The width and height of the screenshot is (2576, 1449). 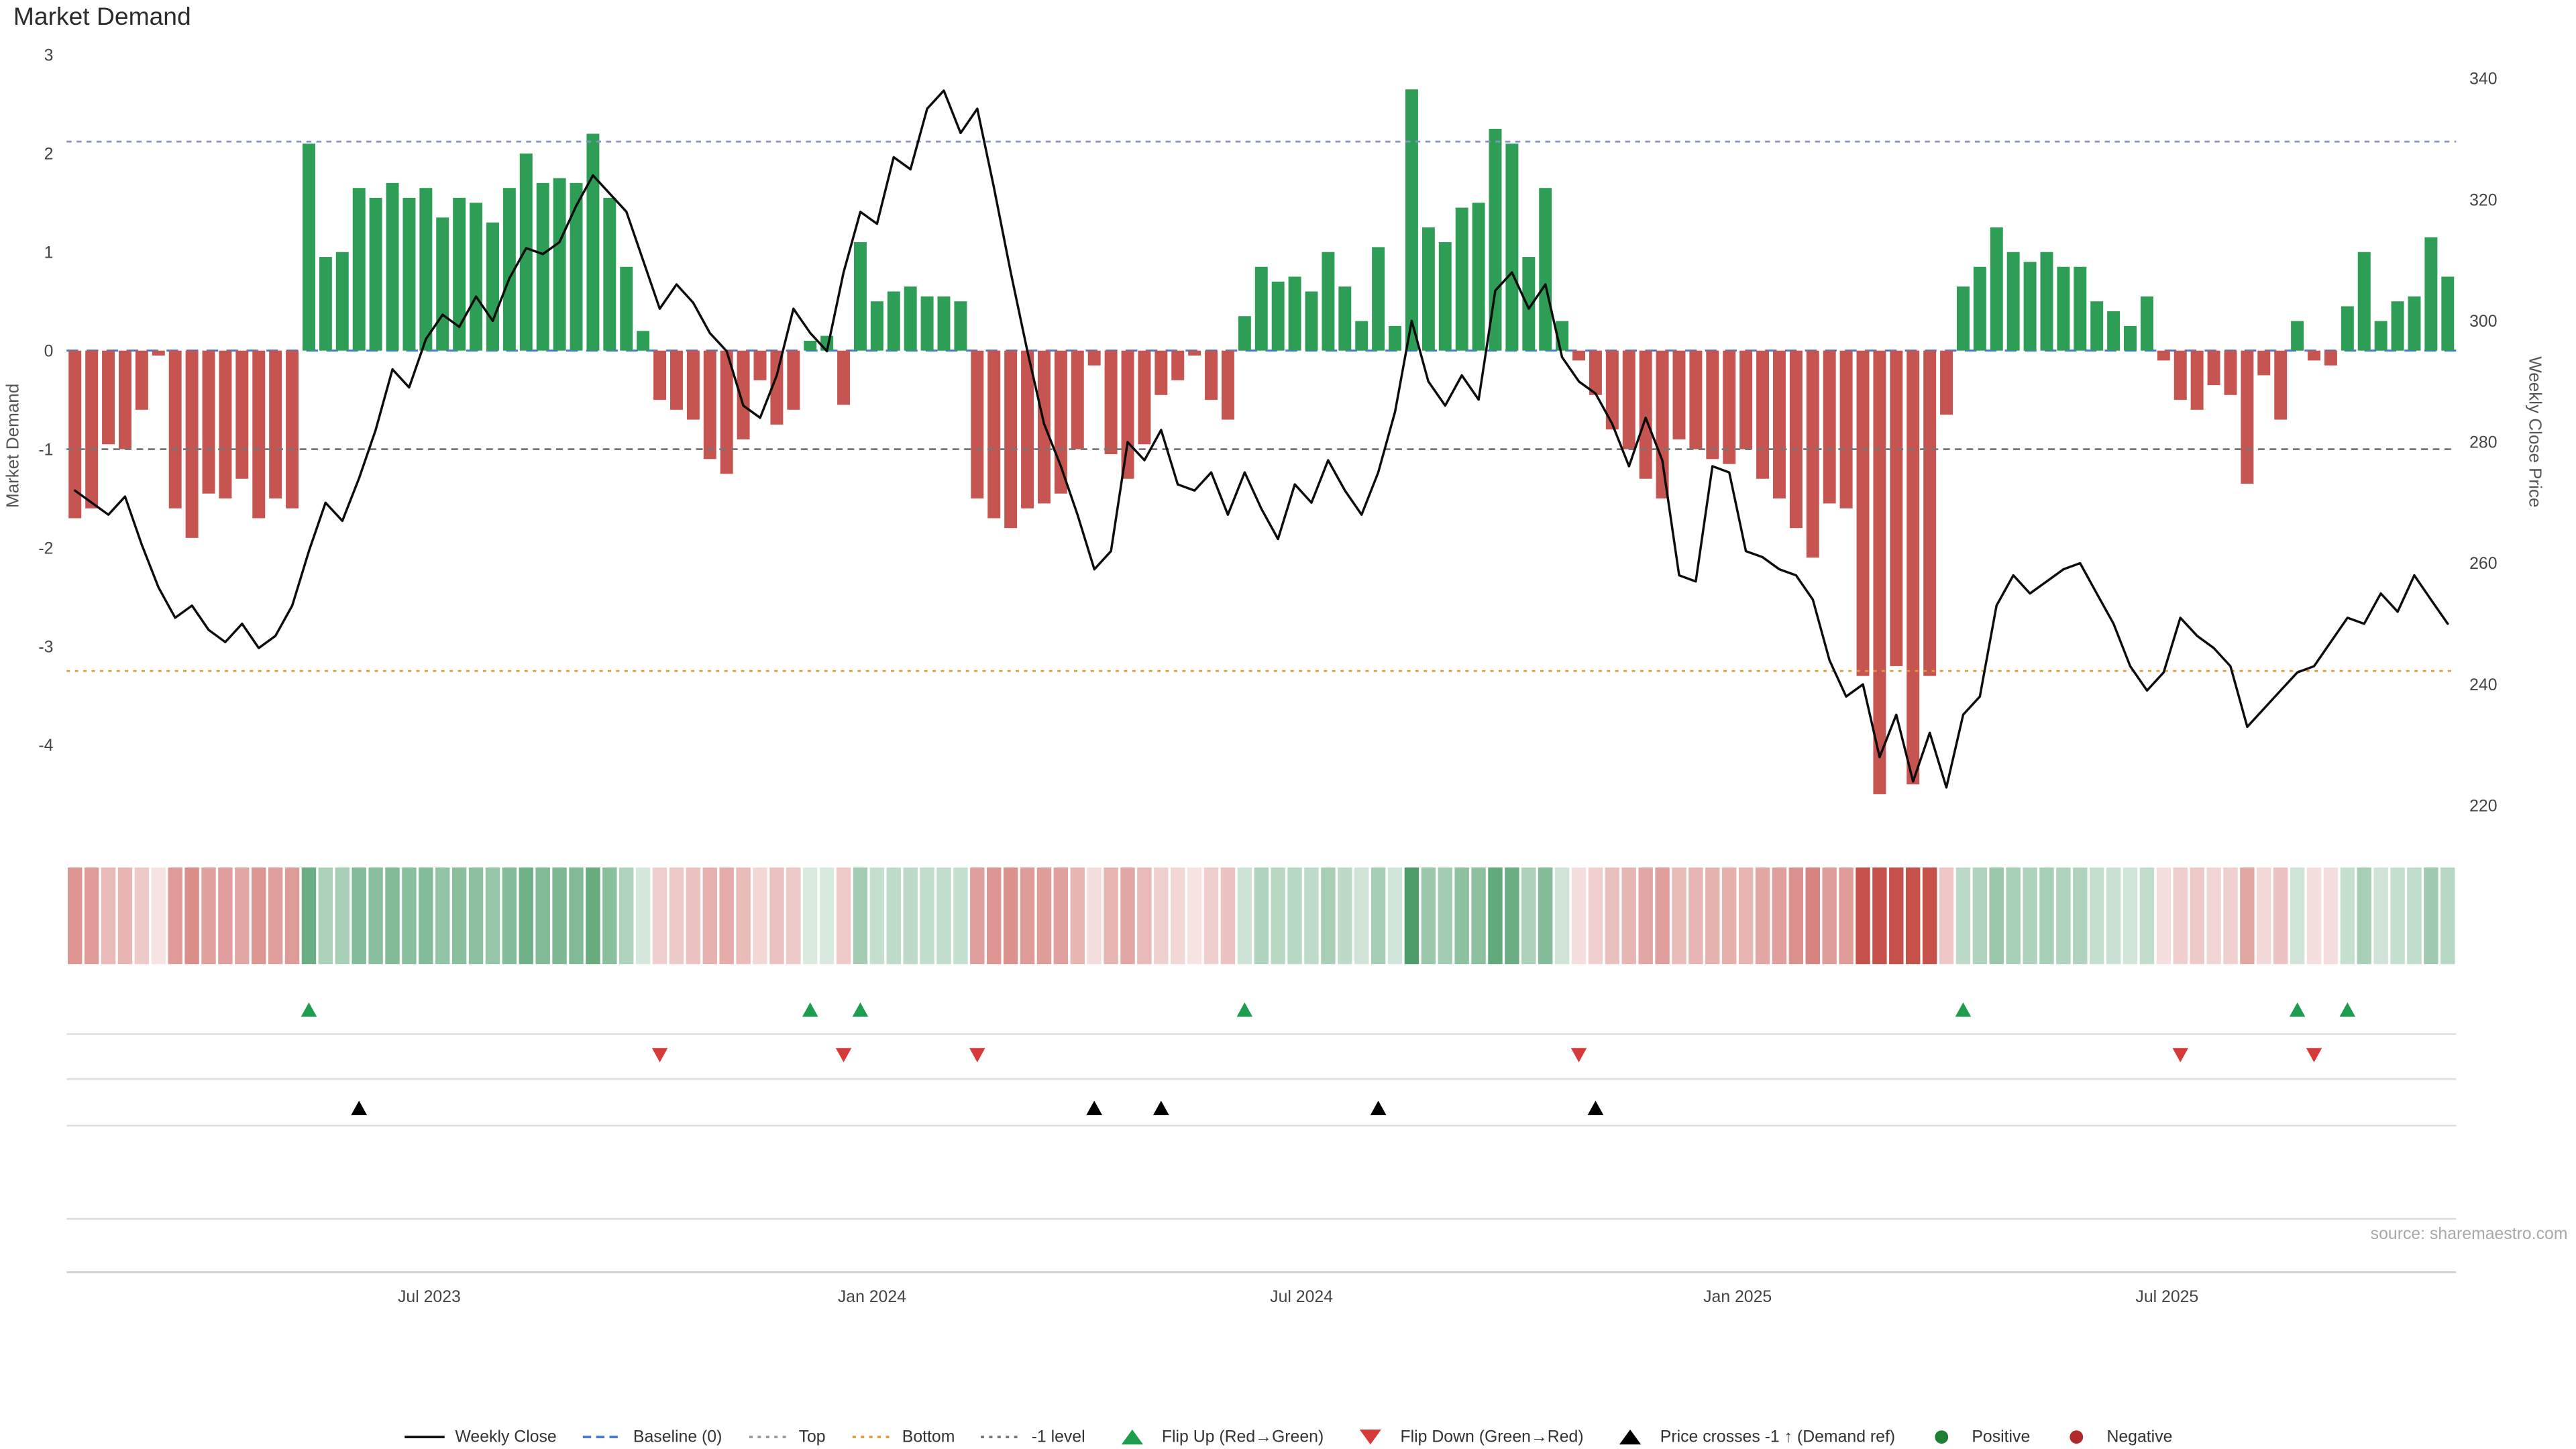 What do you see at coordinates (45, 548) in the screenshot?
I see `left-axis-tick: -2` at bounding box center [45, 548].